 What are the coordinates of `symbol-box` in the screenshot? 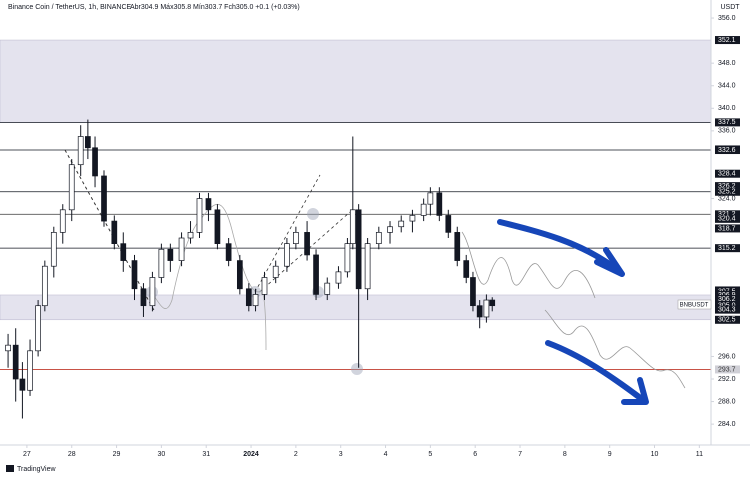 It's located at (694, 304).